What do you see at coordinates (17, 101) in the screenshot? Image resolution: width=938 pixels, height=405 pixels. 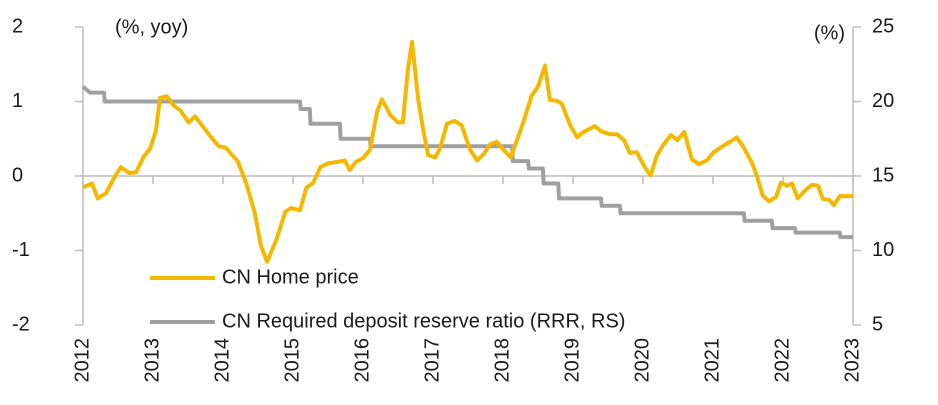 I see `y-tick-label: 1` at bounding box center [17, 101].